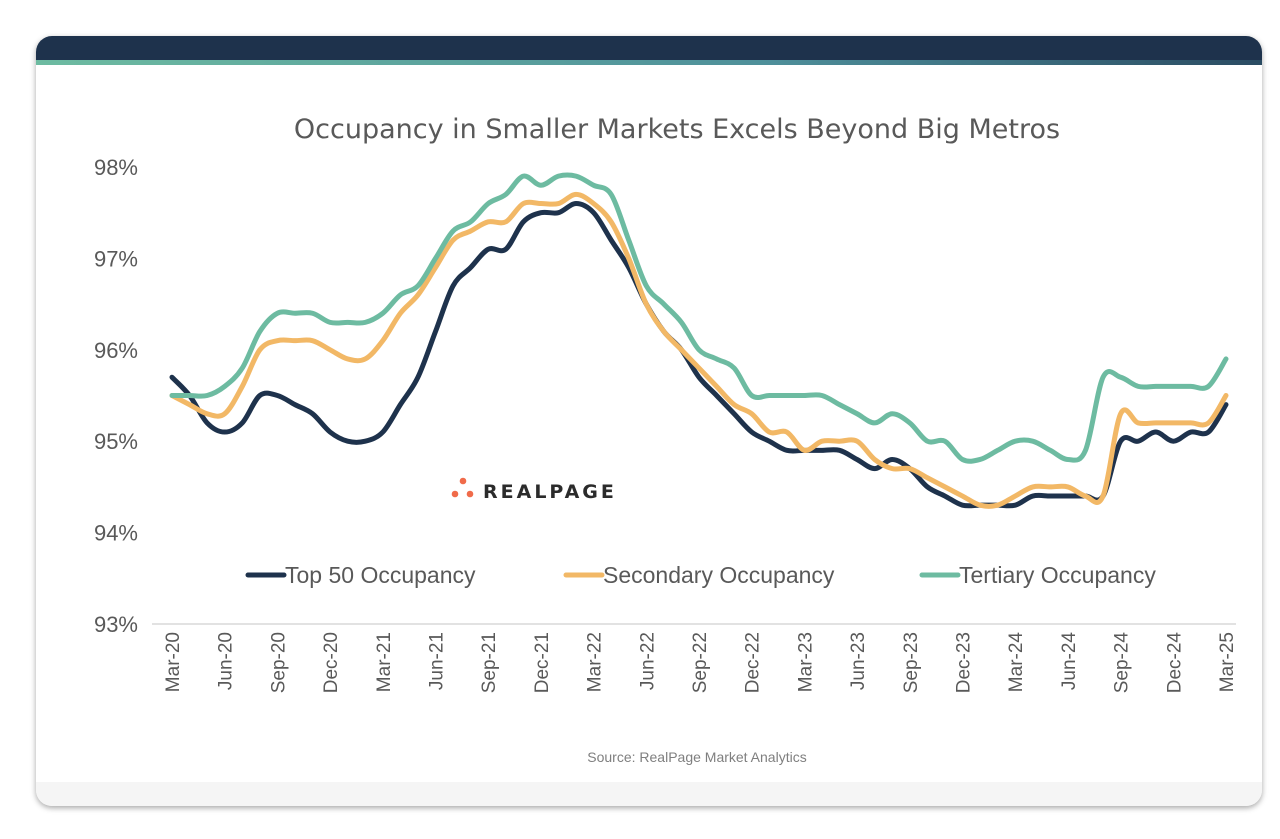 This screenshot has height=839, width=1280. I want to click on x-tick-label: Sep-20, so click(278, 662).